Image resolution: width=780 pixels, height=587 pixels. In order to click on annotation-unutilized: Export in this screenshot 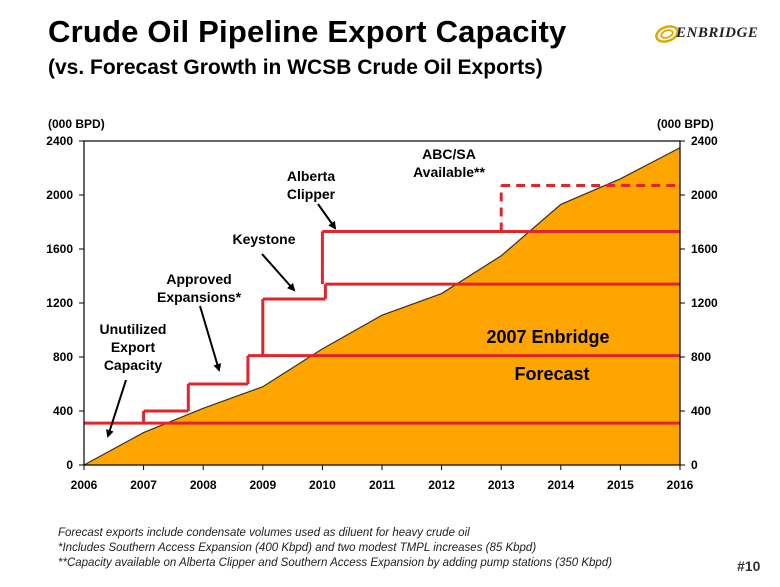, I will do `click(133, 347)`.